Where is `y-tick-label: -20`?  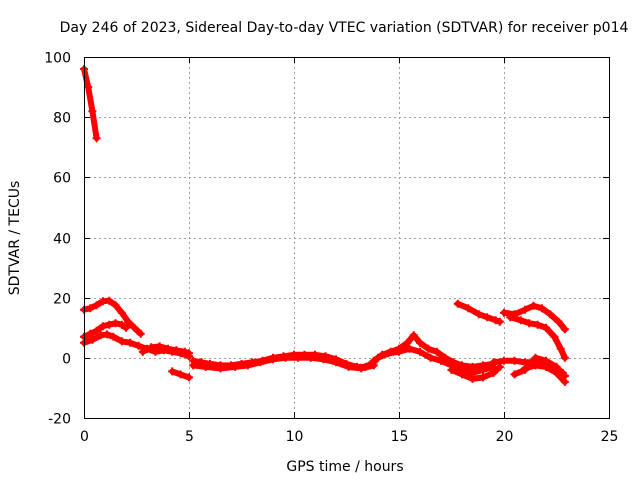
y-tick-label: -20 is located at coordinates (59, 420).